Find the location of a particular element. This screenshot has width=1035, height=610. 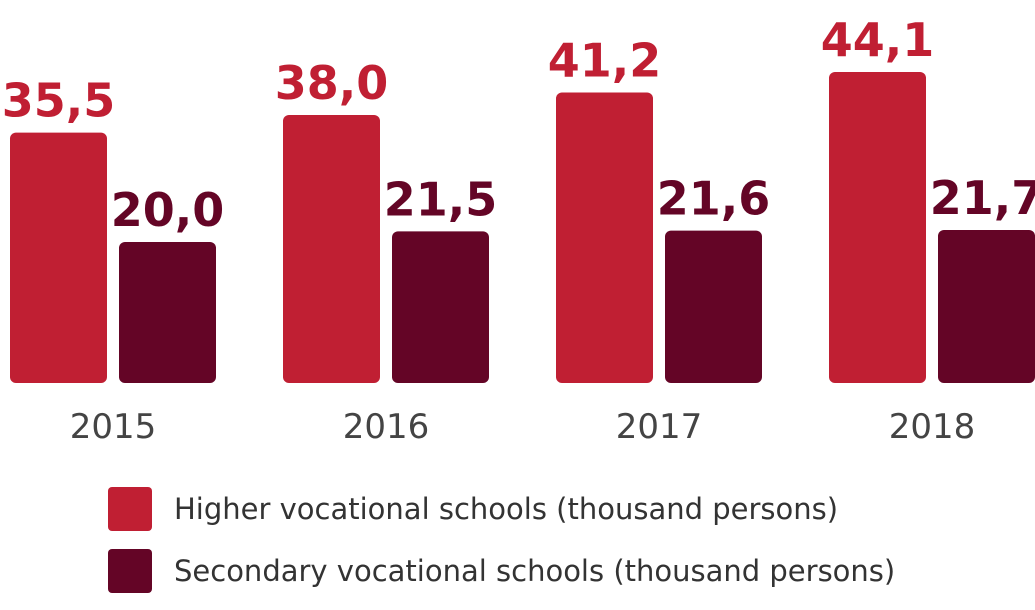

legend-swatch-higher is located at coordinates (130, 509).